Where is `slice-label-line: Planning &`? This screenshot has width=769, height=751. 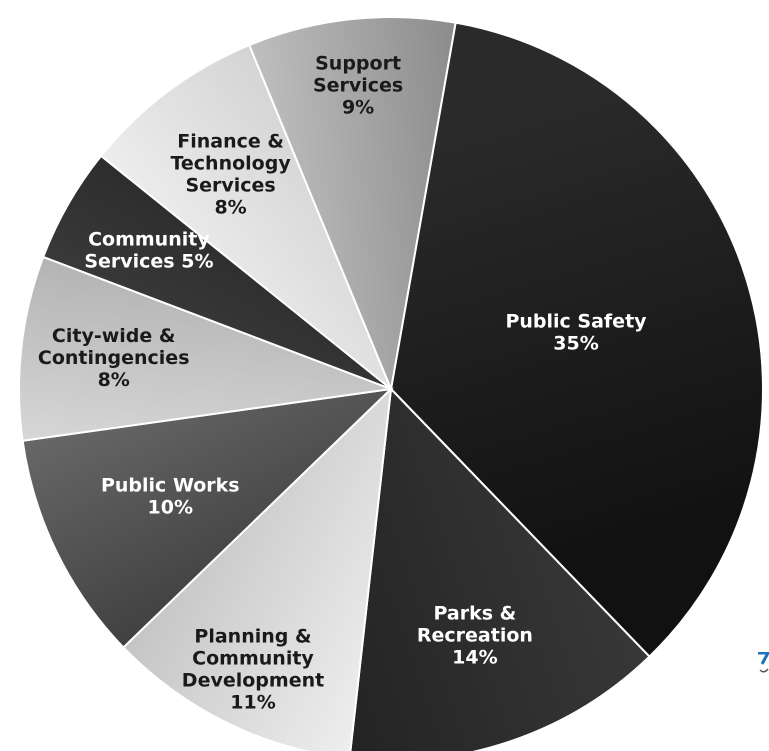 slice-label-line: Planning & is located at coordinates (252, 636).